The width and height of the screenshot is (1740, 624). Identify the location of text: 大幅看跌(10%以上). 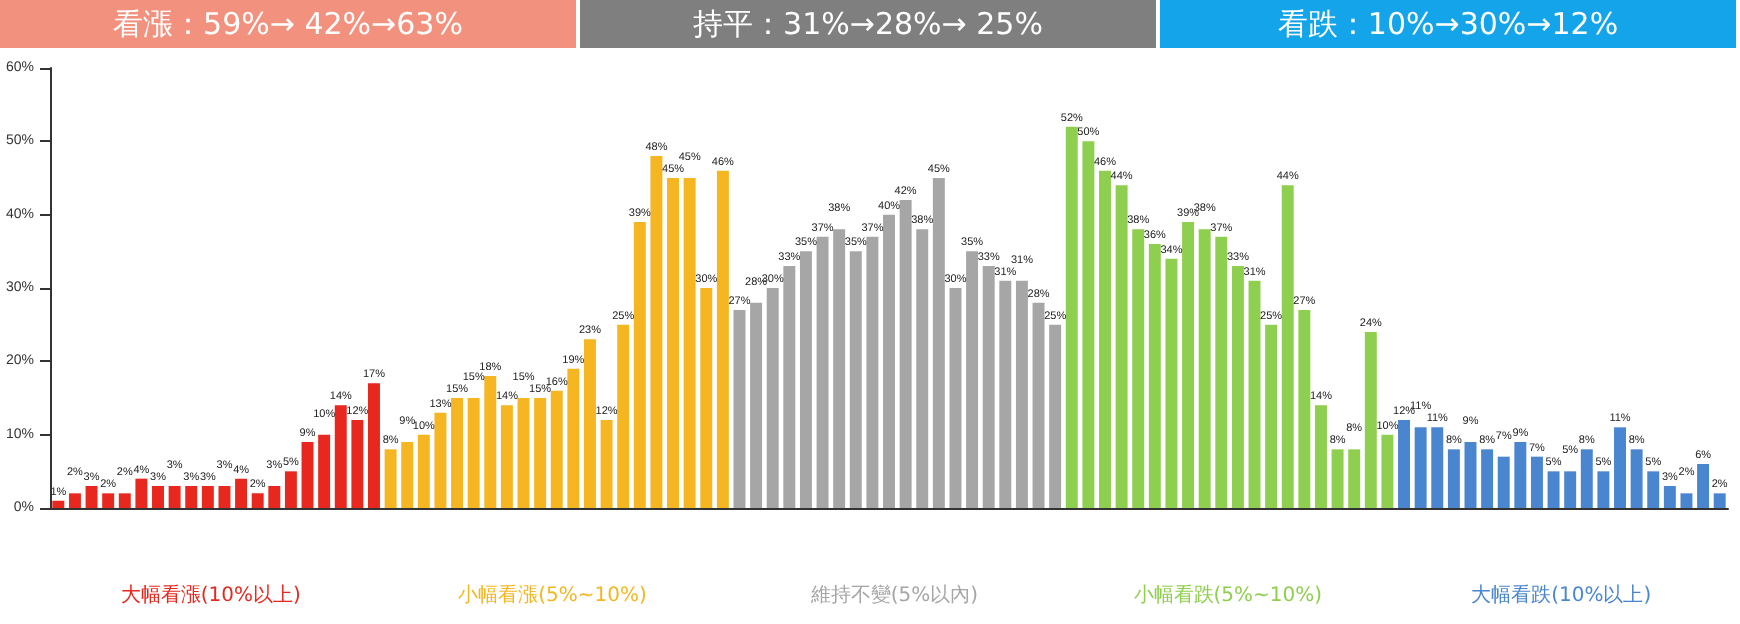
(1561, 595).